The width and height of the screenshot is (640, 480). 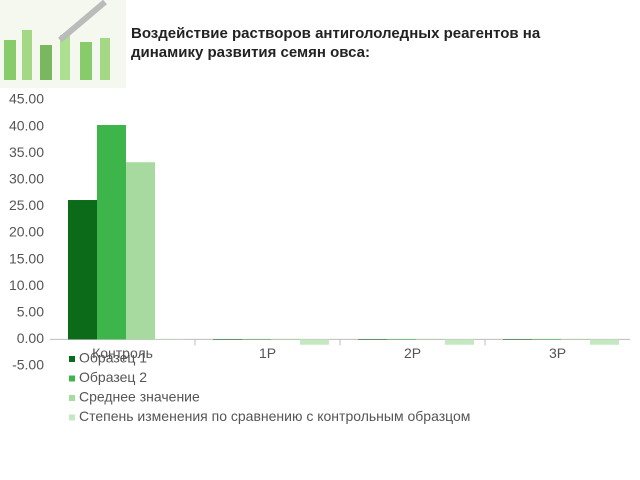 What do you see at coordinates (412, 353) in the screenshot?
I see `x-tick-label: 2Р` at bounding box center [412, 353].